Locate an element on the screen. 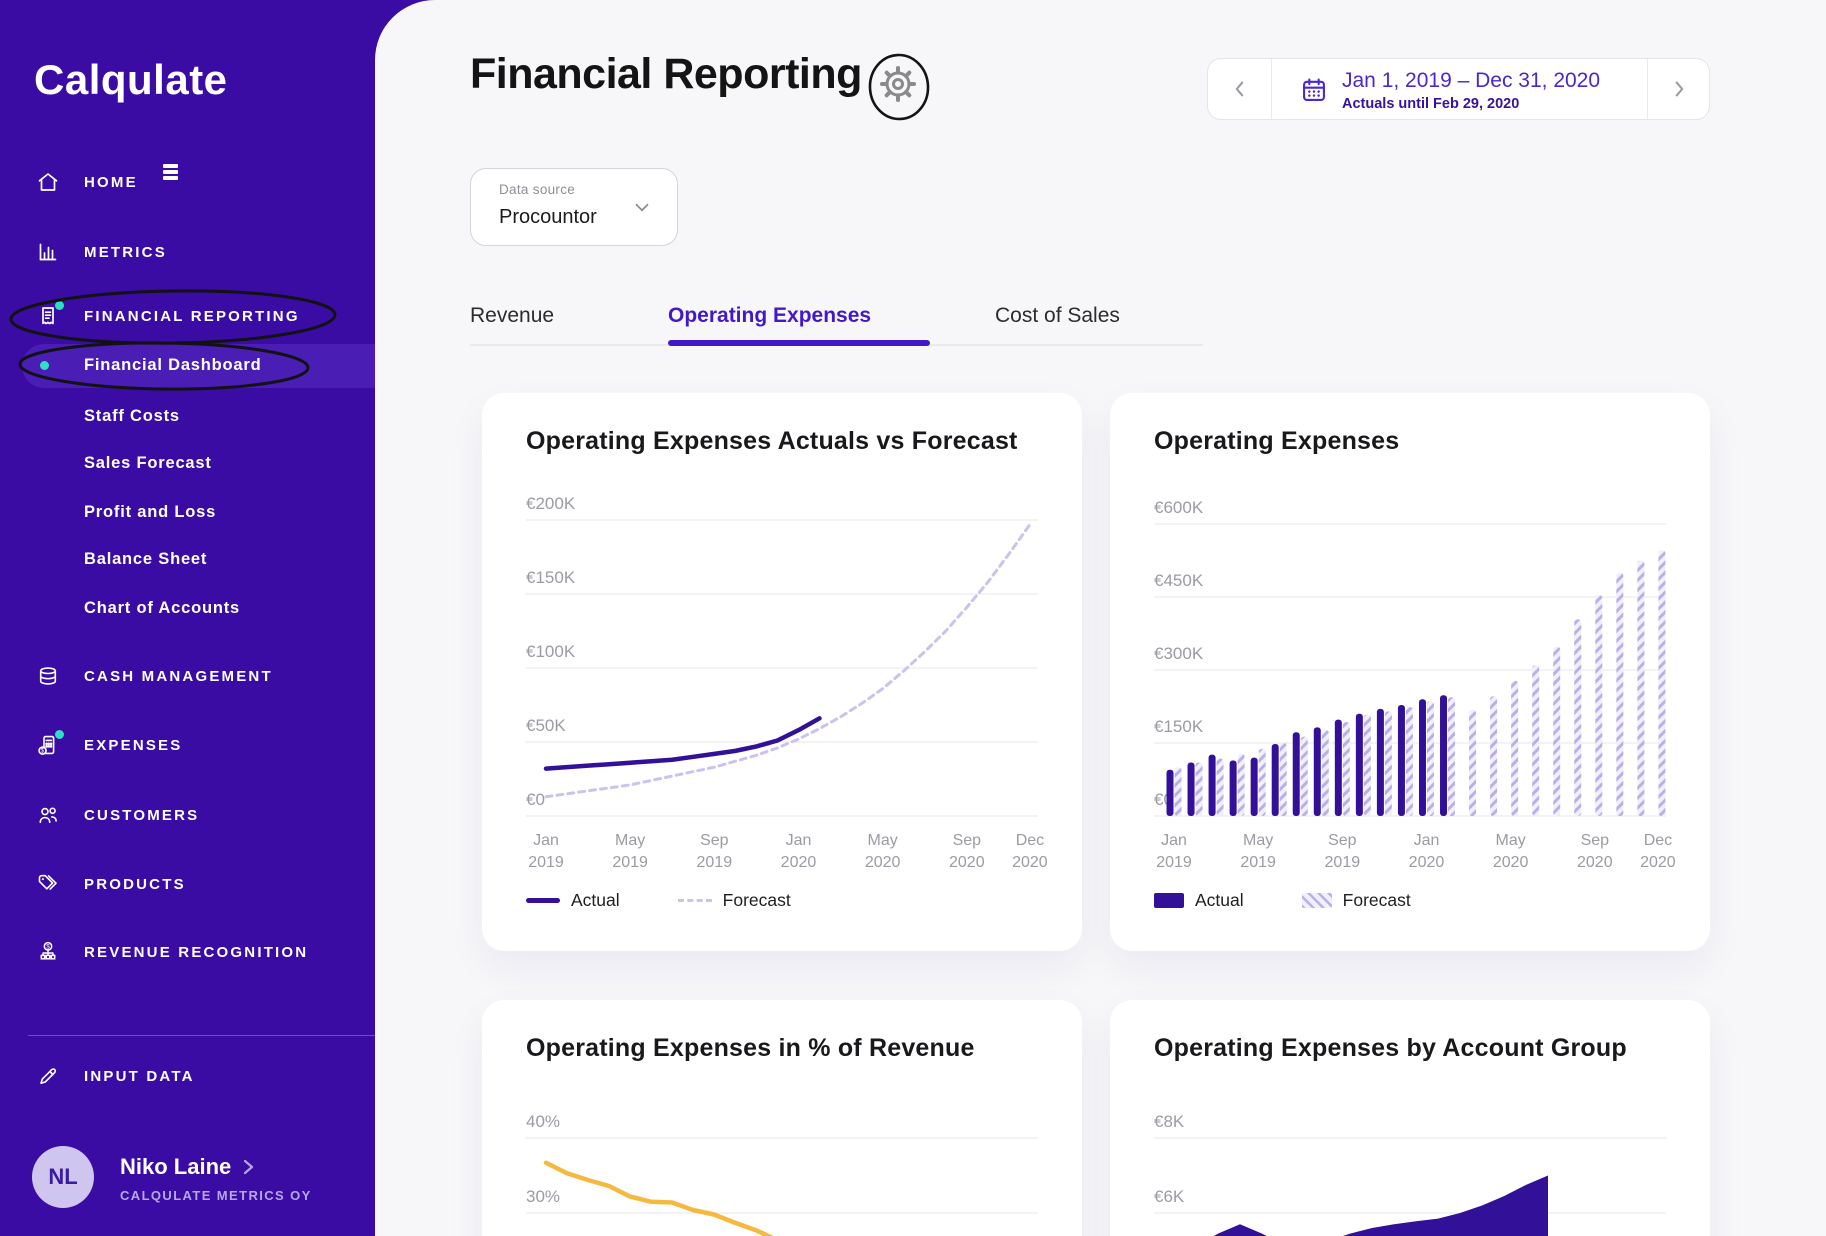 This screenshot has width=1826, height=1236. chevron-down-icon is located at coordinates (642, 207).